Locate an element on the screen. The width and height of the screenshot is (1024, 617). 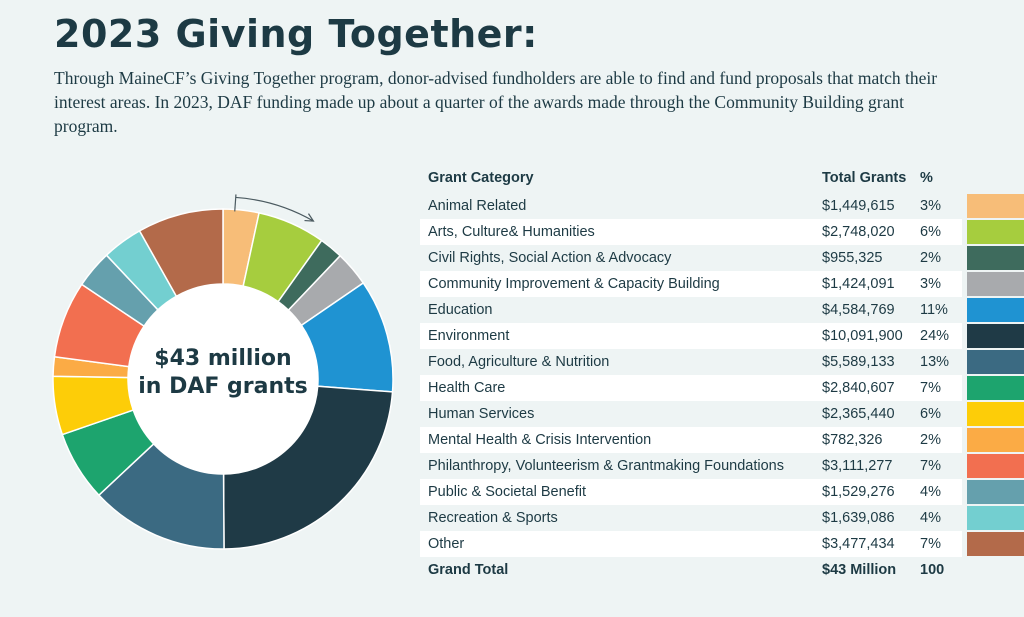
row-category: Other is located at coordinates (446, 544).